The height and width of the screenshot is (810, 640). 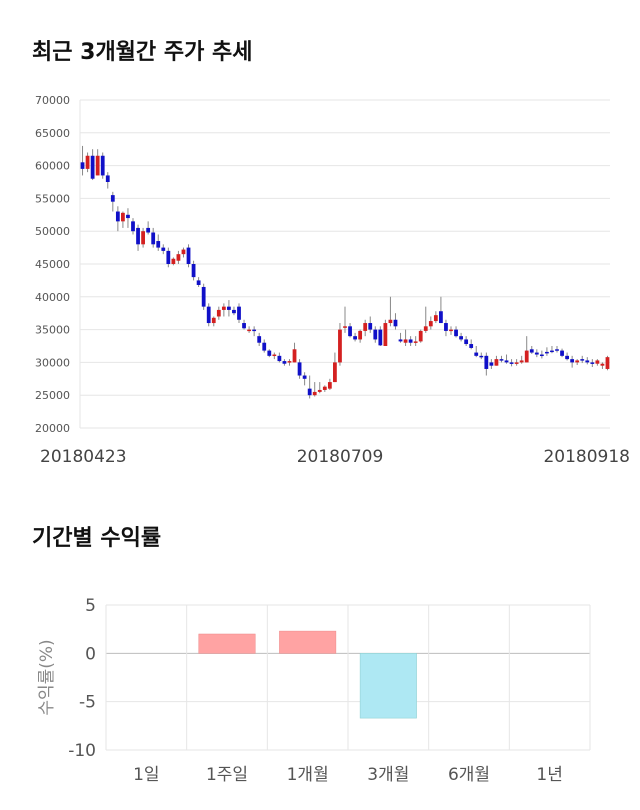 What do you see at coordinates (52, 362) in the screenshot?
I see `price-y-tick-label: 30000` at bounding box center [52, 362].